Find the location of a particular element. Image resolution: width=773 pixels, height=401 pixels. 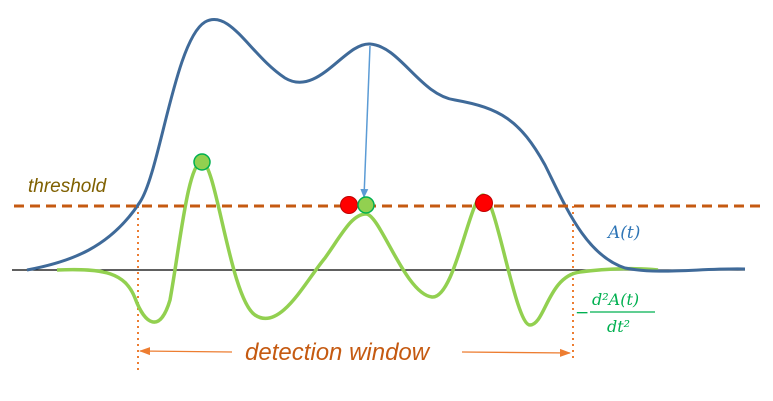

threshold-label: threshold is located at coordinates (68, 186).